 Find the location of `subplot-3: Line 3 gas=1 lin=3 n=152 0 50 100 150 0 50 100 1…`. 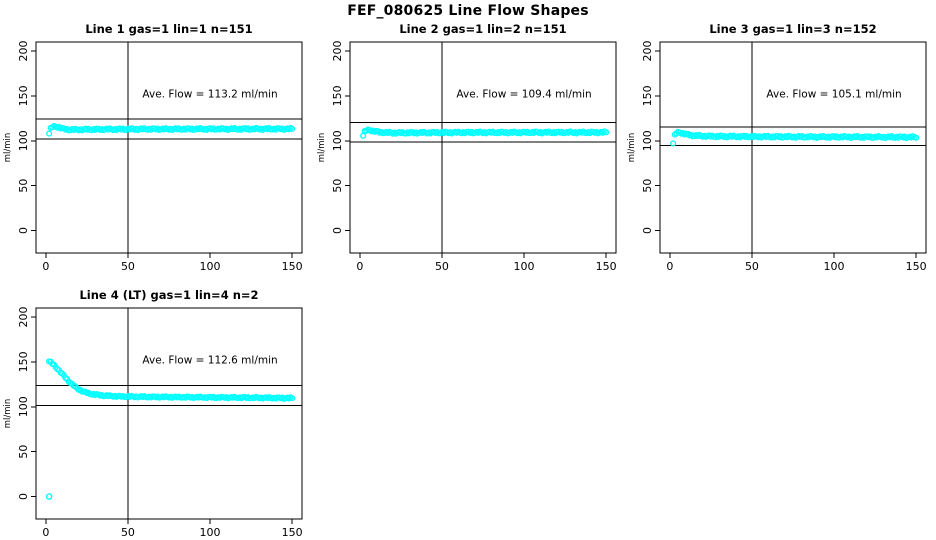

subplot-3: Line 3 gas=1 lin=3 n=152 0 50 100 150 0 50 100 1… is located at coordinates (777, 147).